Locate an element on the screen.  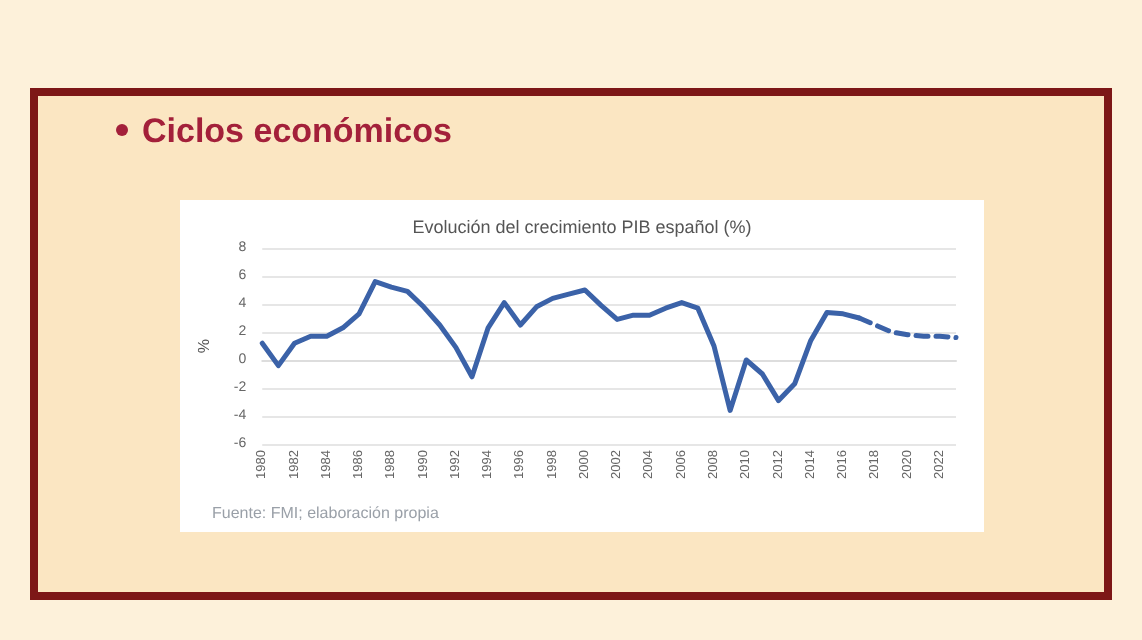
chart-title: Evolución del crecimiento PIB español (%) is located at coordinates (582, 227).